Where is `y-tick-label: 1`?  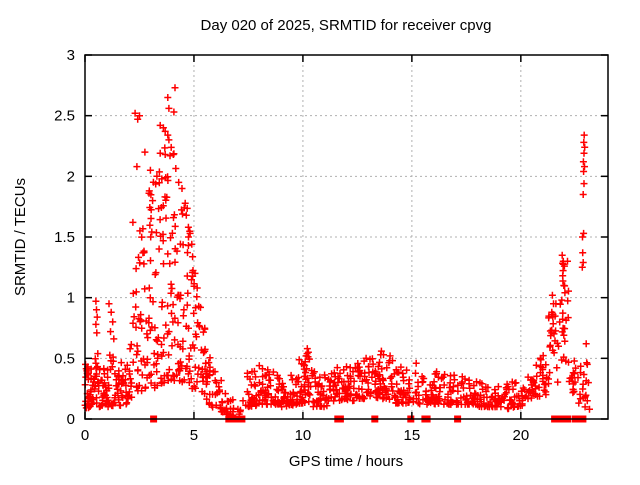
y-tick-label: 1 is located at coordinates (71, 298).